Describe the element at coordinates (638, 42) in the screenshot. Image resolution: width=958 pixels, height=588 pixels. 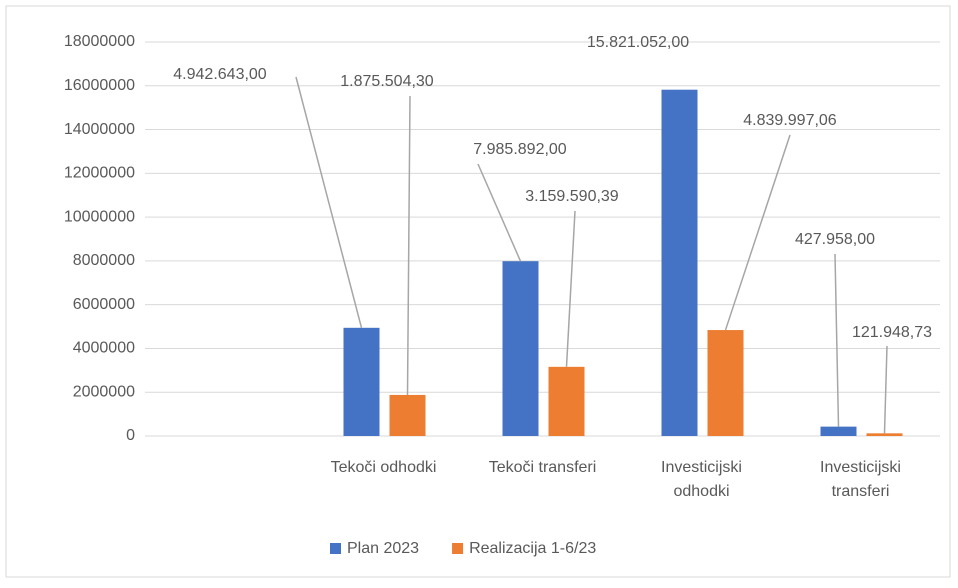
I see `data-label: 15.821.052,00` at that location.